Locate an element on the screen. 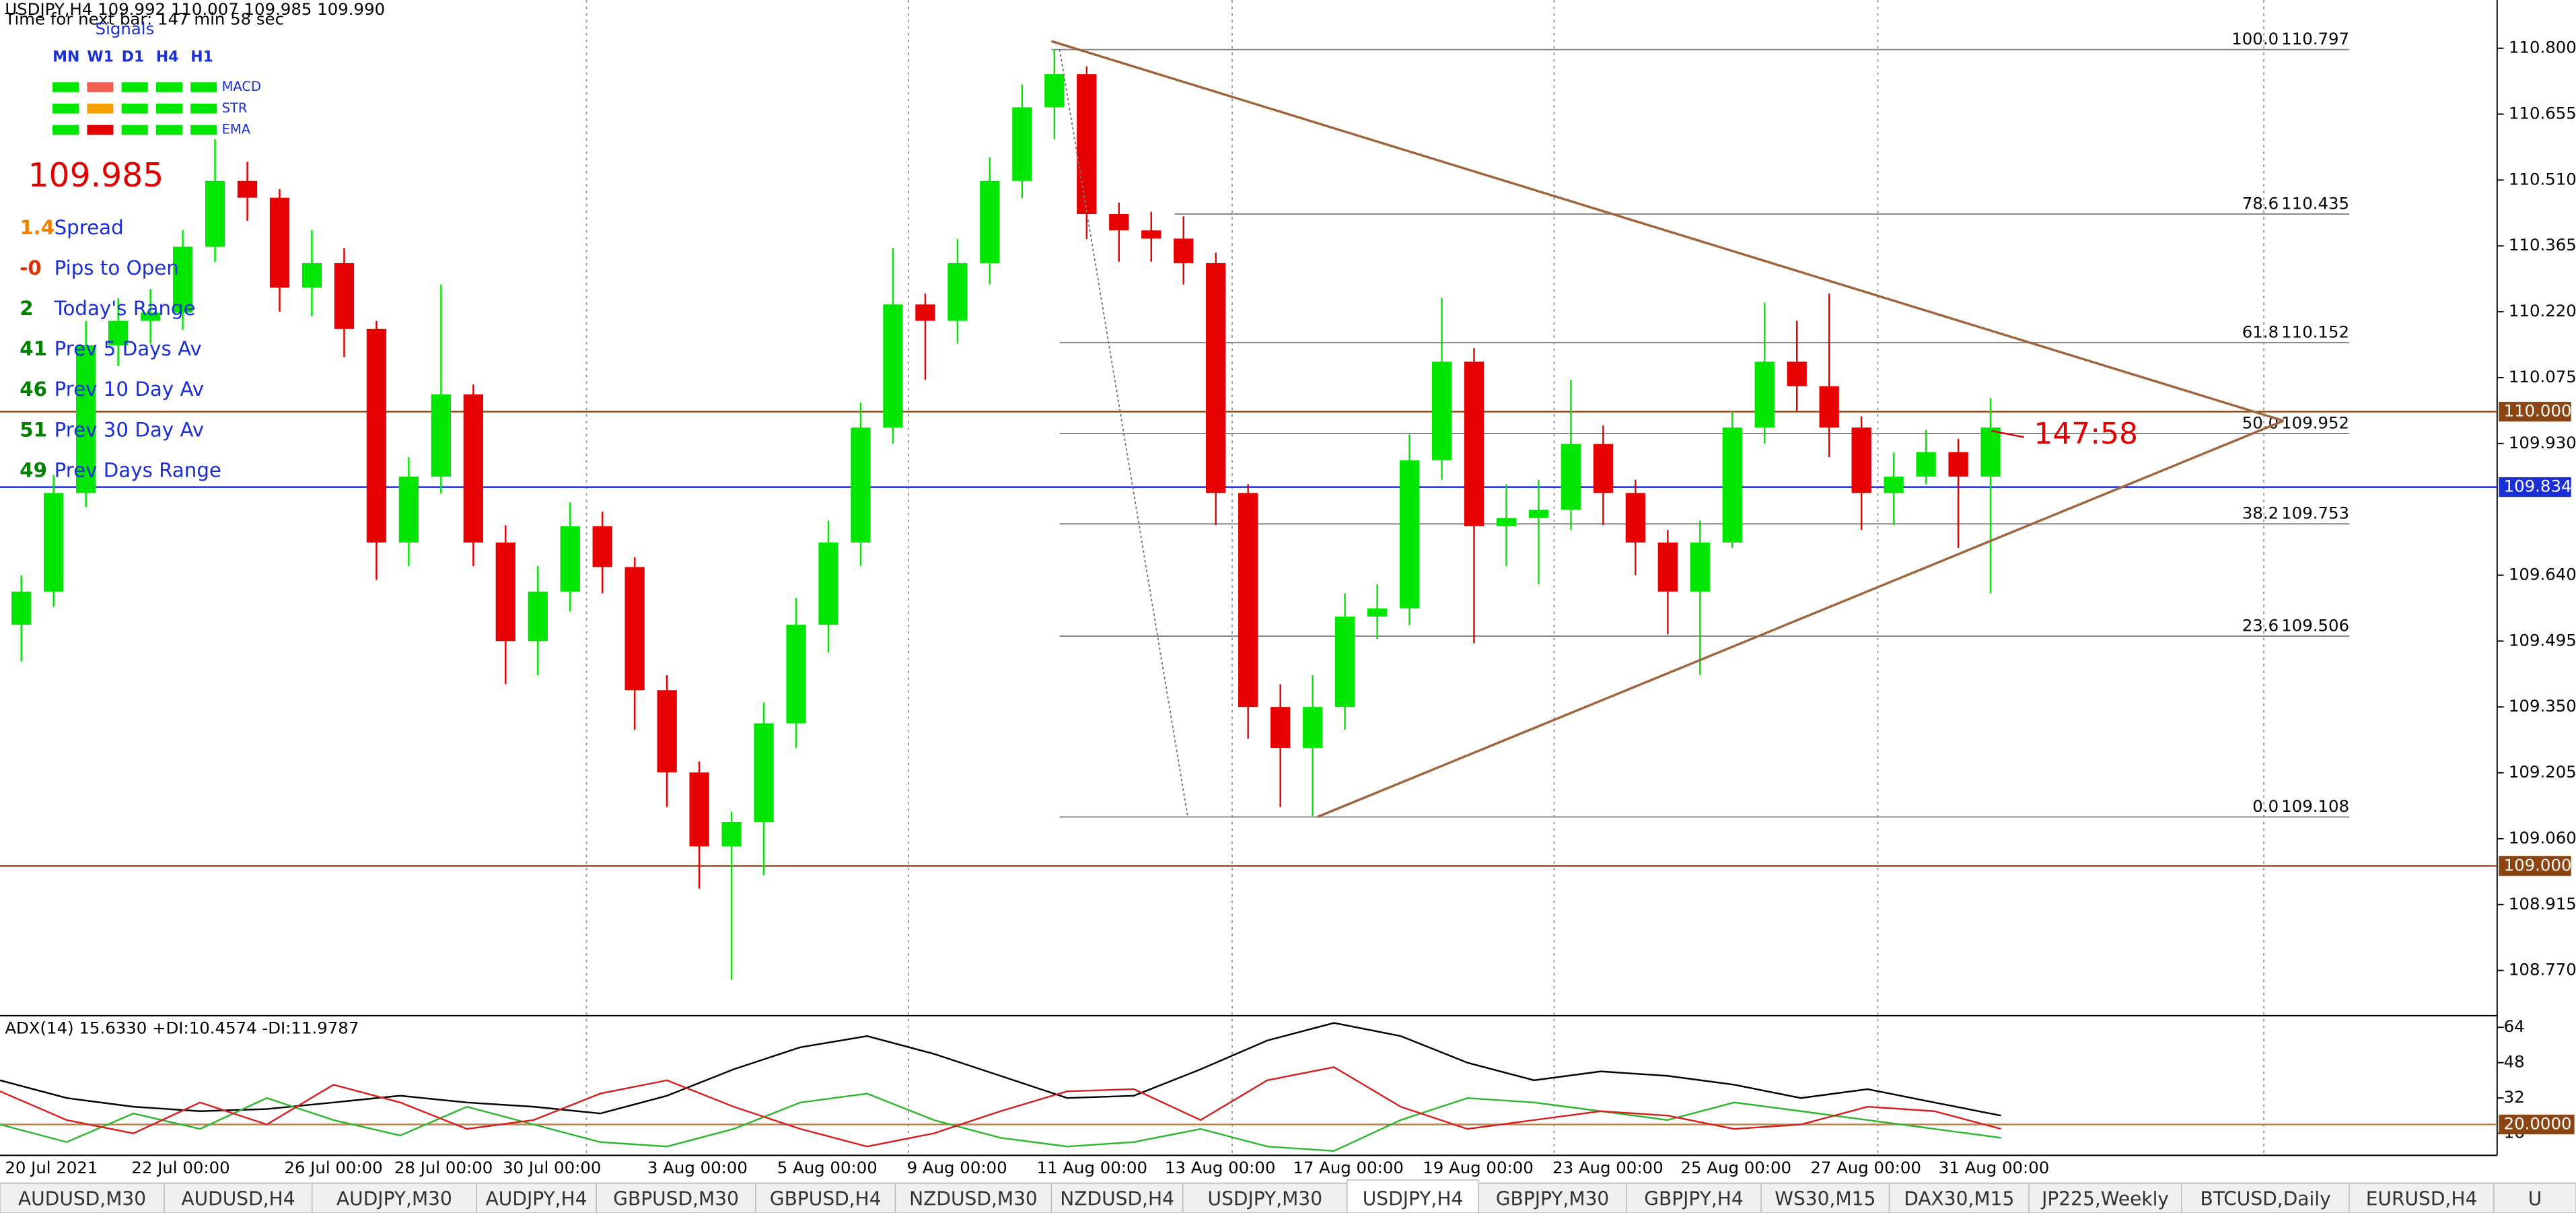  tab-label: GBPUSD,H4 is located at coordinates (826, 1198).